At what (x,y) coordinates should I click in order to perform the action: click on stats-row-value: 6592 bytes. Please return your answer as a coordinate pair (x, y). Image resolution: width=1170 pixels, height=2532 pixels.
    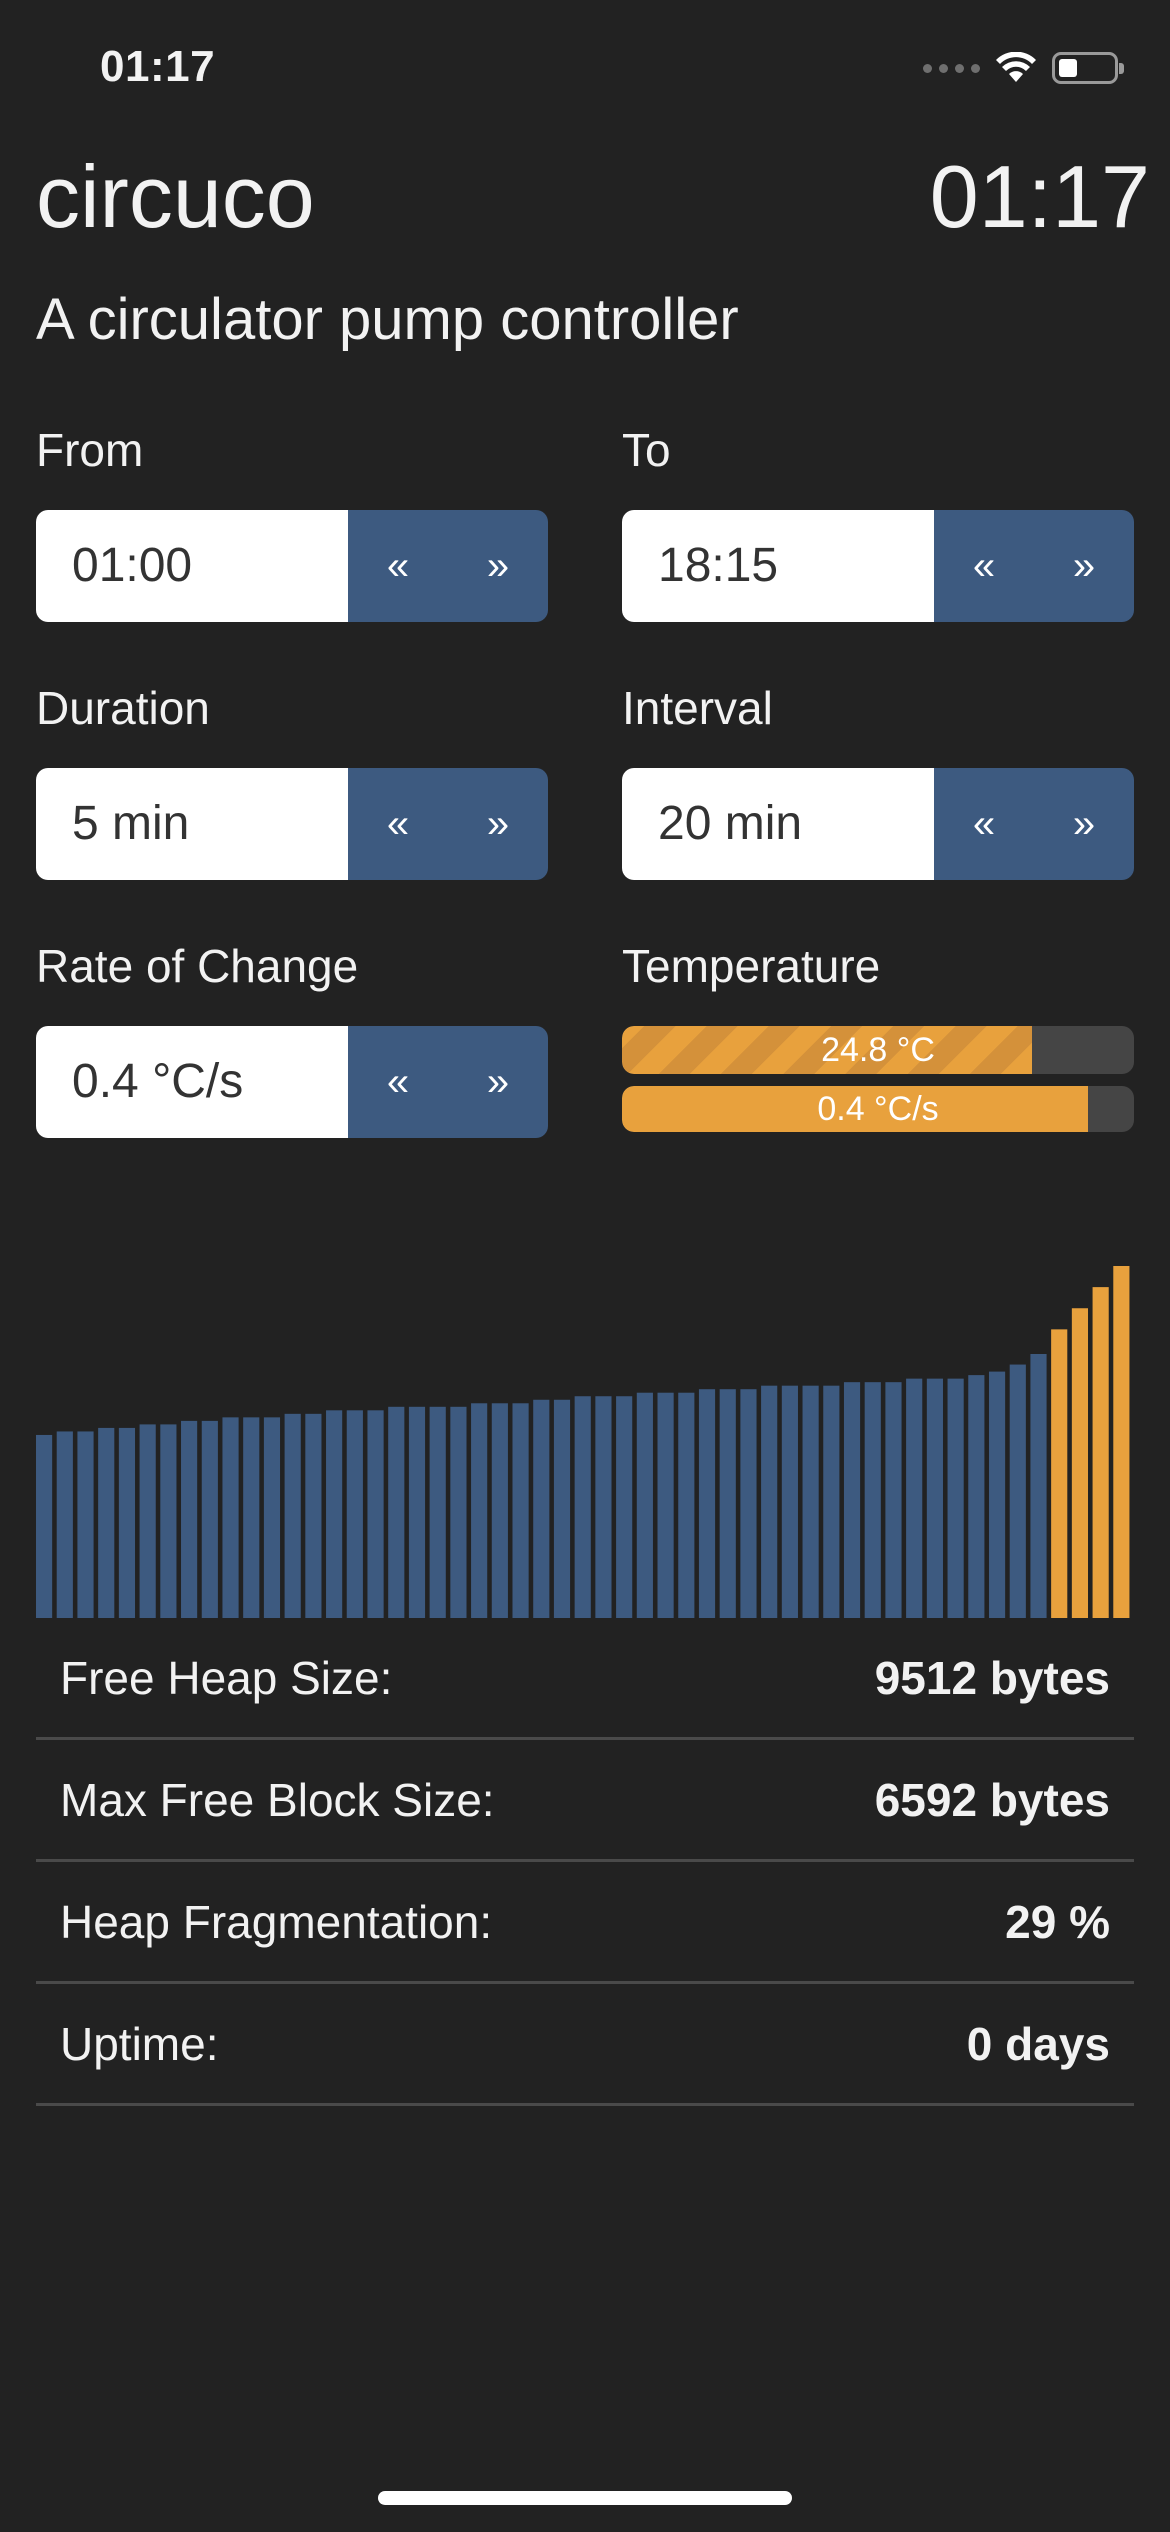
    Looking at the image, I should click on (992, 1799).